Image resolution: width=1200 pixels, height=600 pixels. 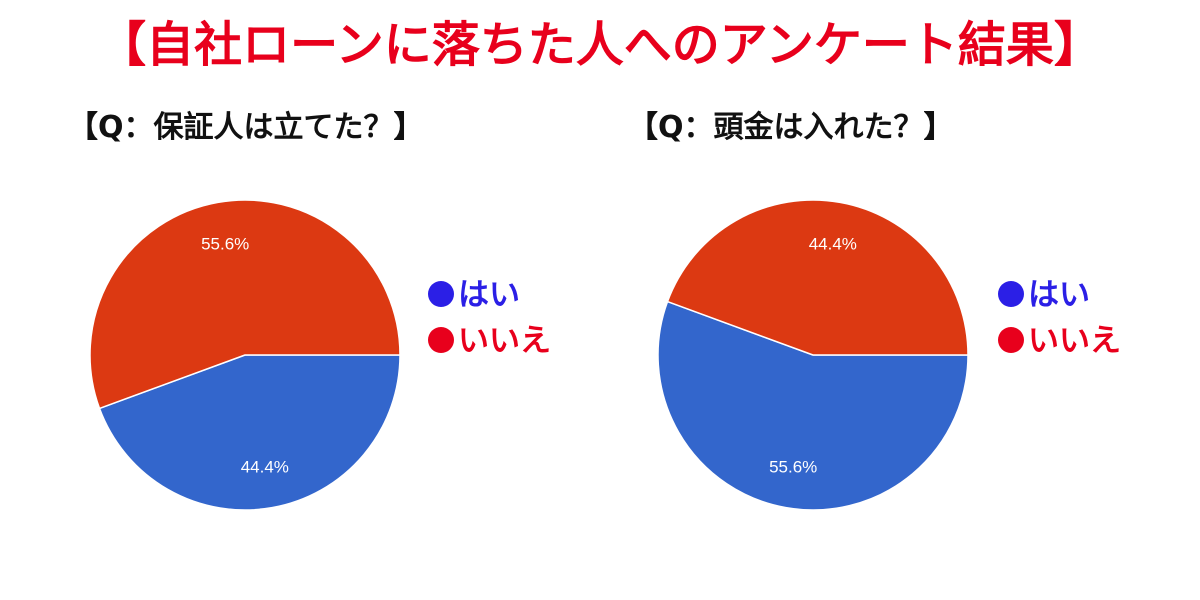 What do you see at coordinates (833, 244) in the screenshot?
I see `slice-label-no: 44.4%` at bounding box center [833, 244].